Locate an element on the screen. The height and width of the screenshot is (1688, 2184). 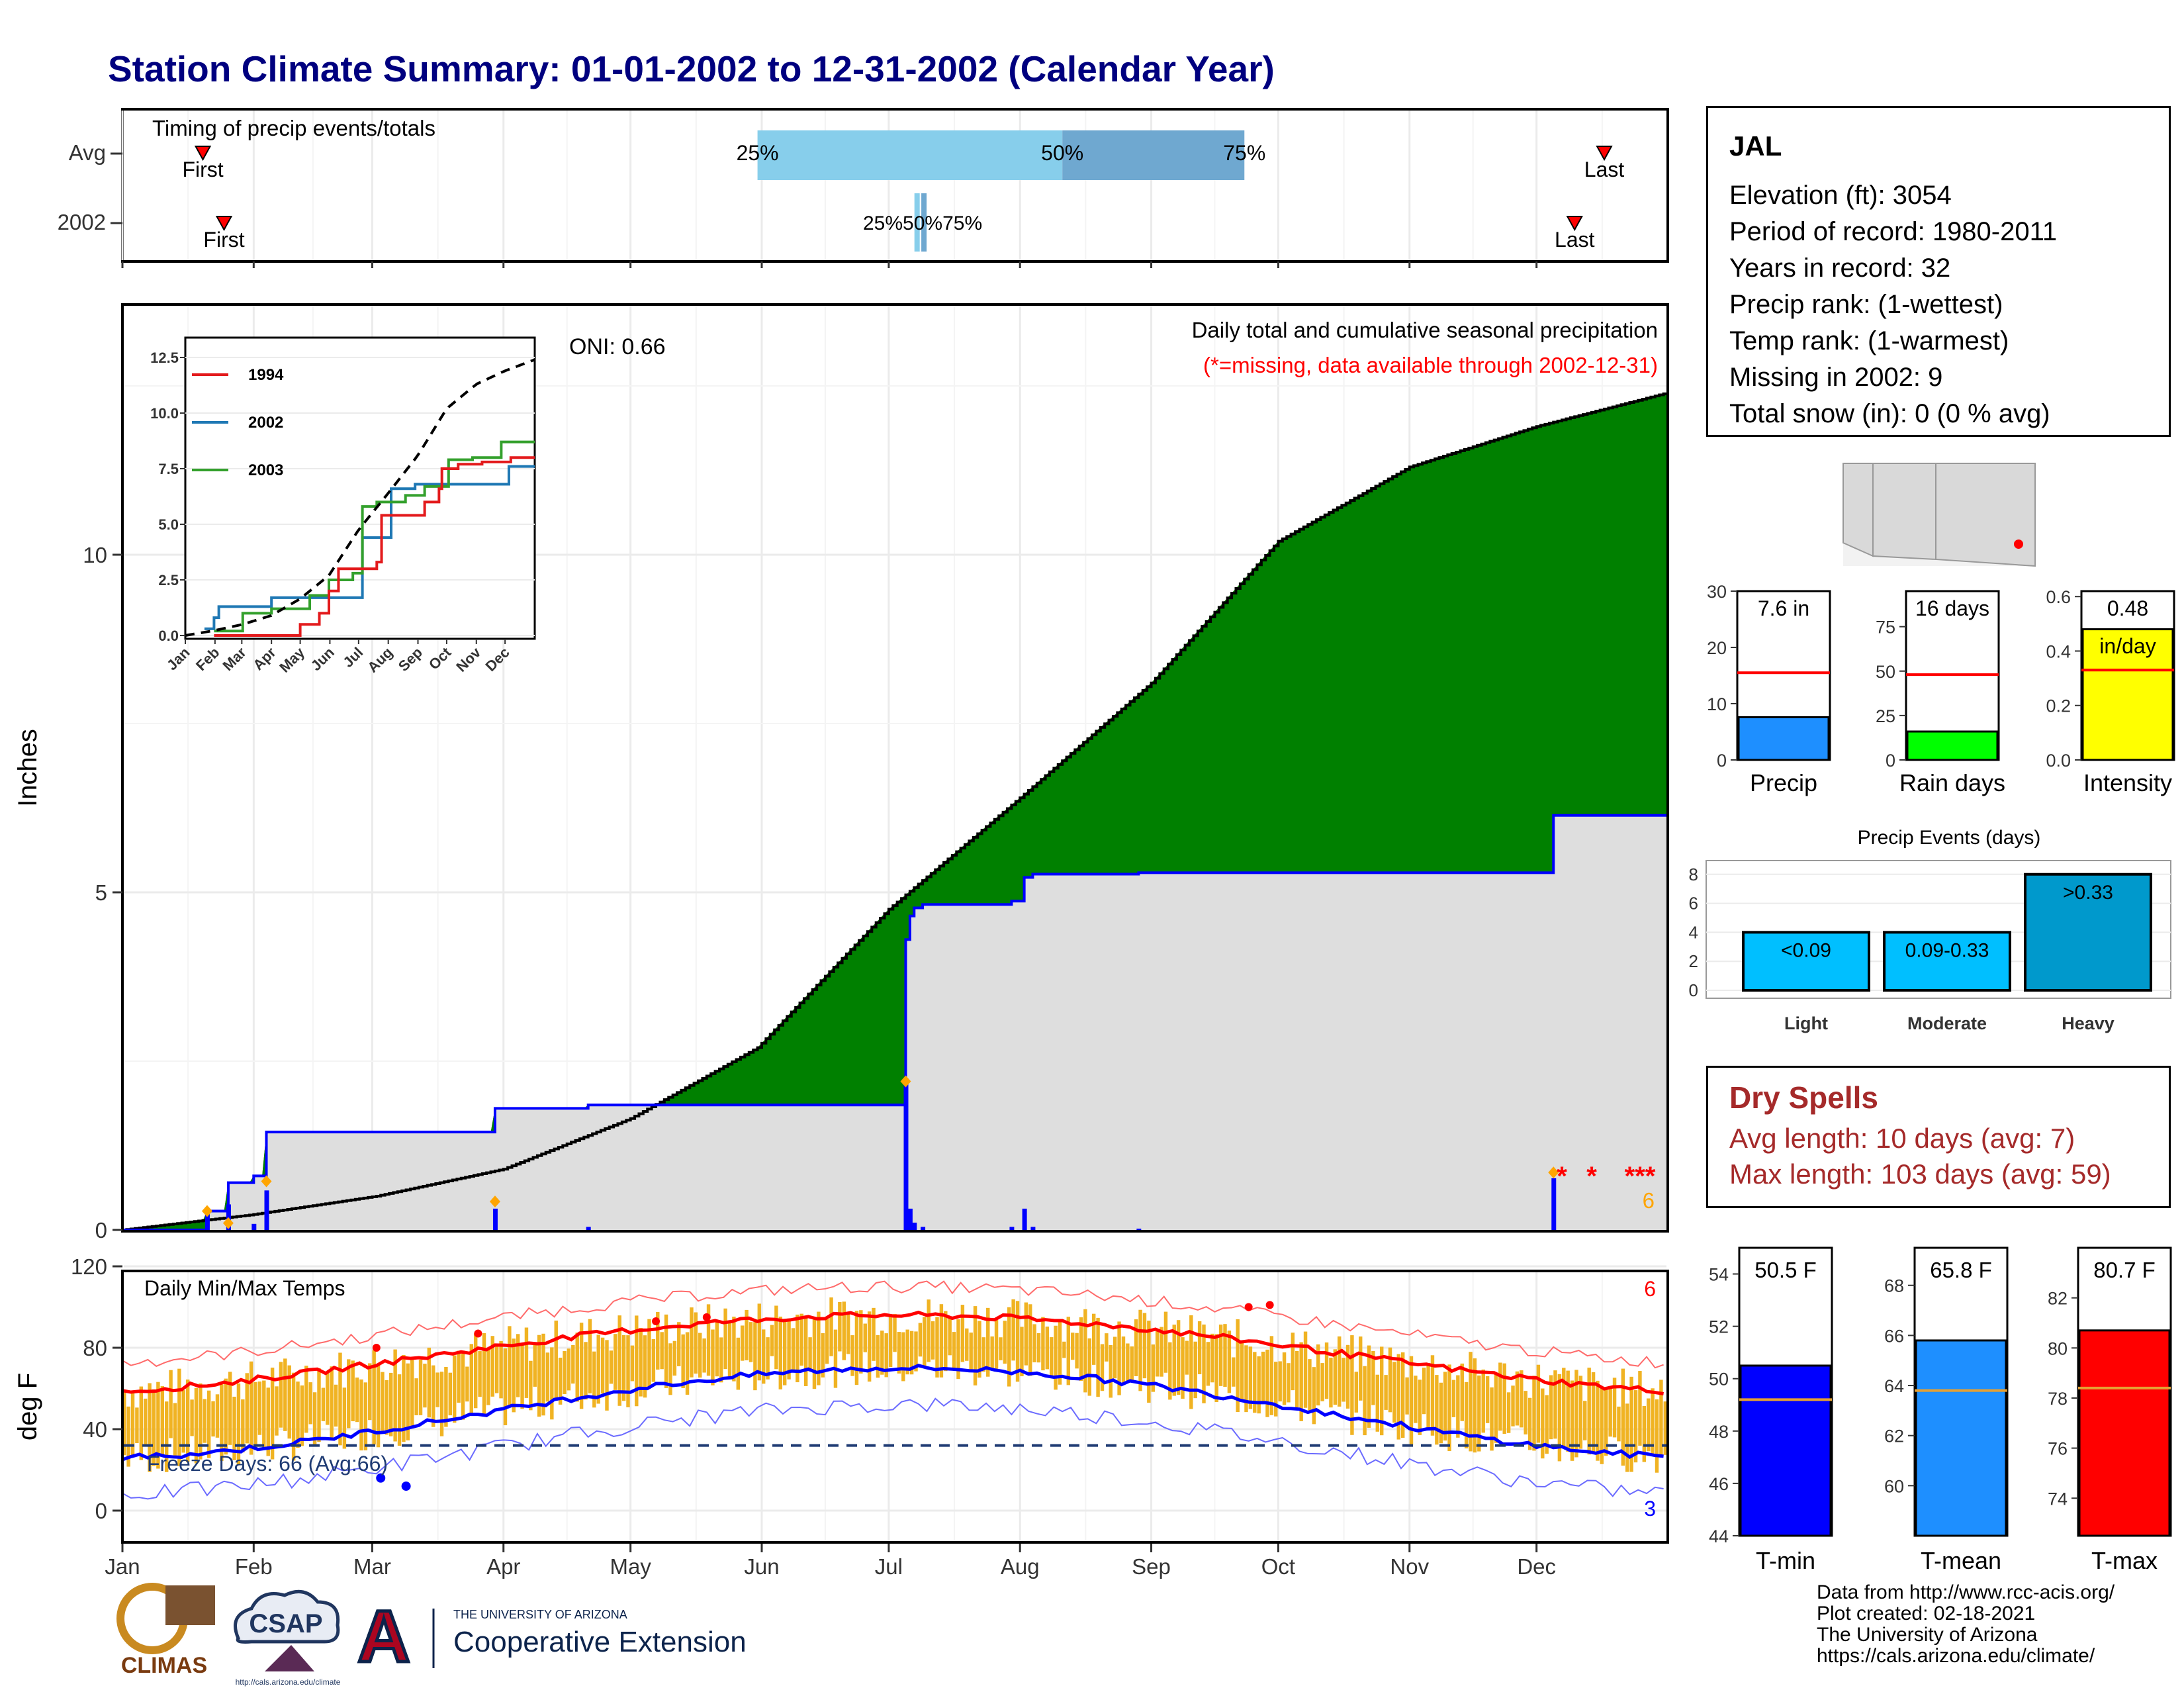
inset-ytick-label-3: 7.5 is located at coordinates (168, 469).